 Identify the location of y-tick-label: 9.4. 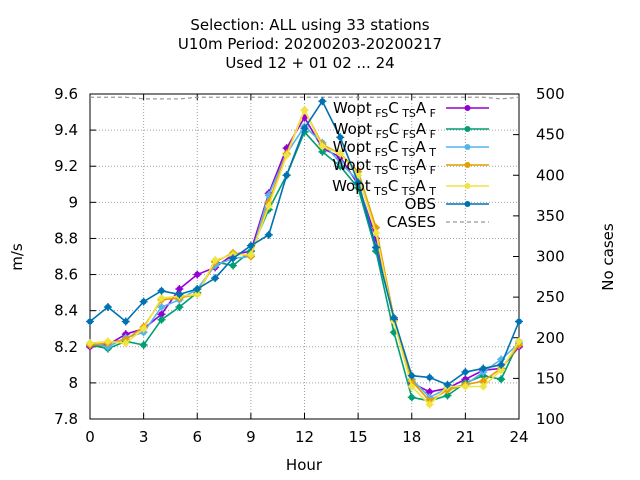
(66, 130).